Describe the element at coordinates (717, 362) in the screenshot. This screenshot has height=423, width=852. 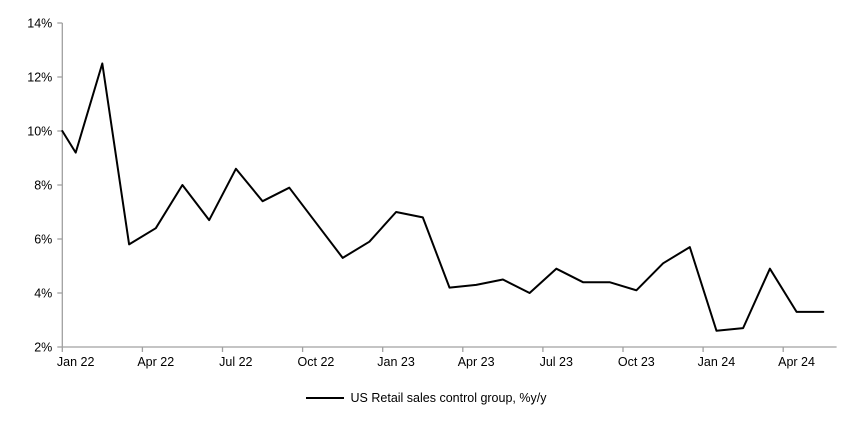
I see `x-tick-label: Jan 24` at that location.